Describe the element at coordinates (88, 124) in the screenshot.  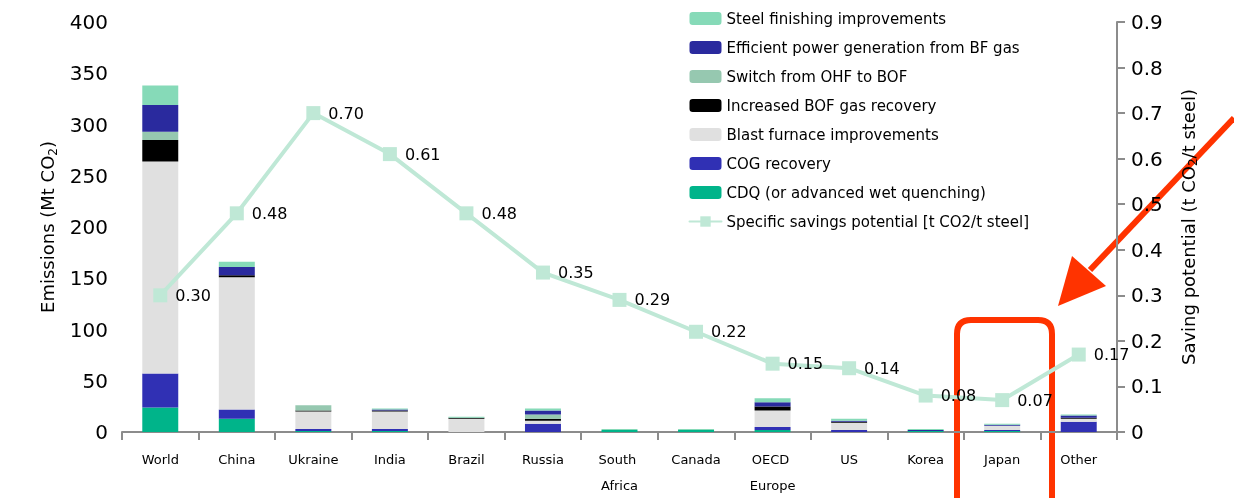
I see `y-tick-label: 300` at that location.